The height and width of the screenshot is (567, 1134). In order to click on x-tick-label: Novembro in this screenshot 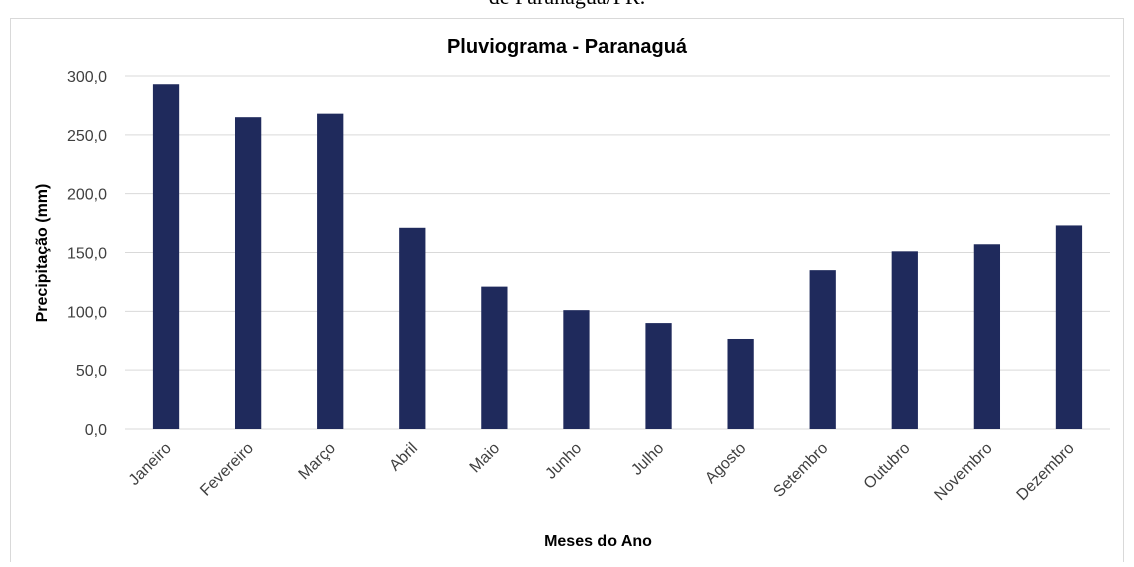, I will do `click(963, 472)`.